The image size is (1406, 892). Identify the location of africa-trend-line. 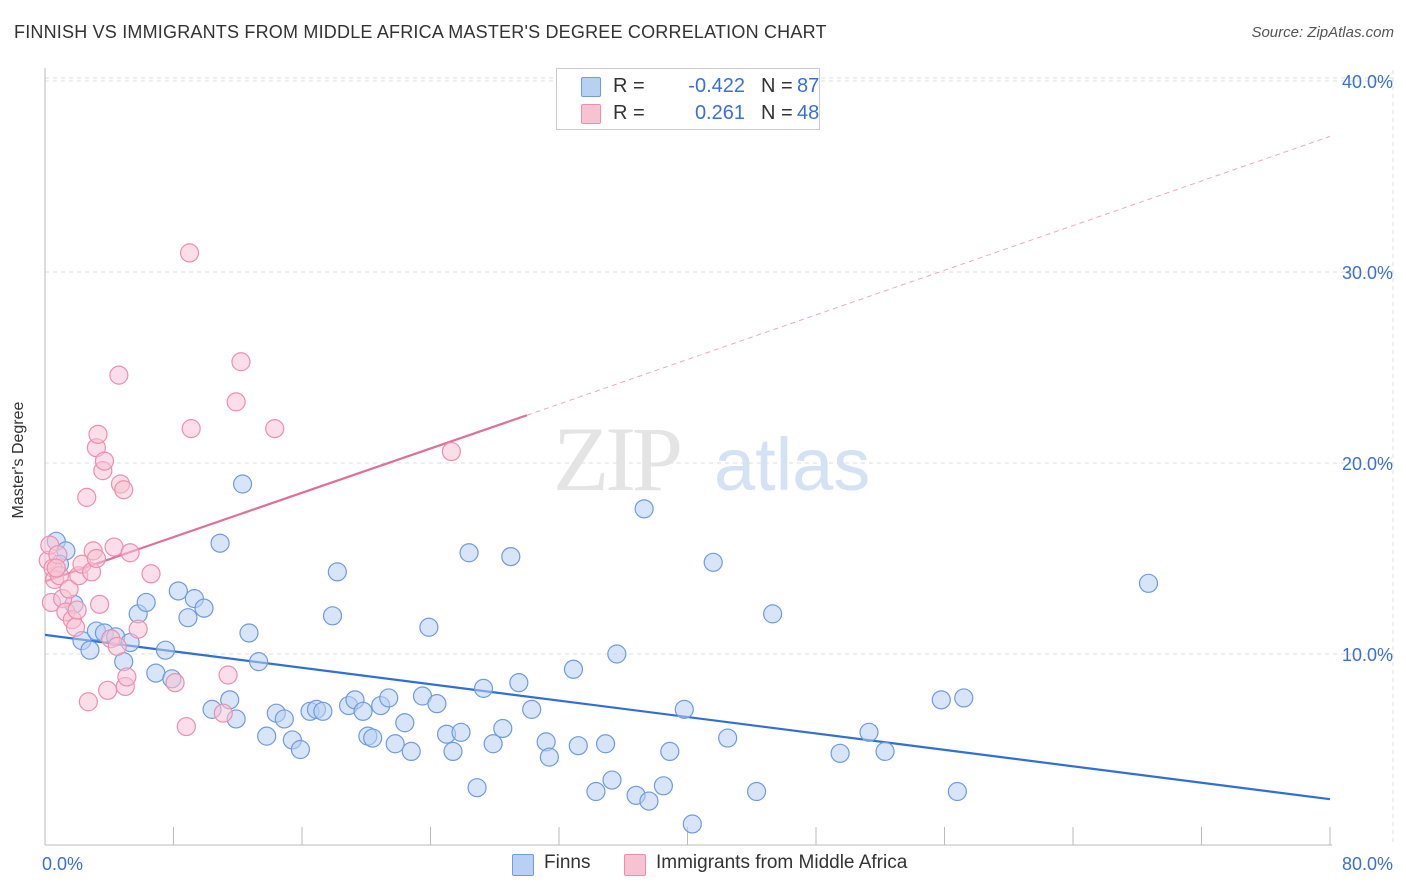
(286, 498).